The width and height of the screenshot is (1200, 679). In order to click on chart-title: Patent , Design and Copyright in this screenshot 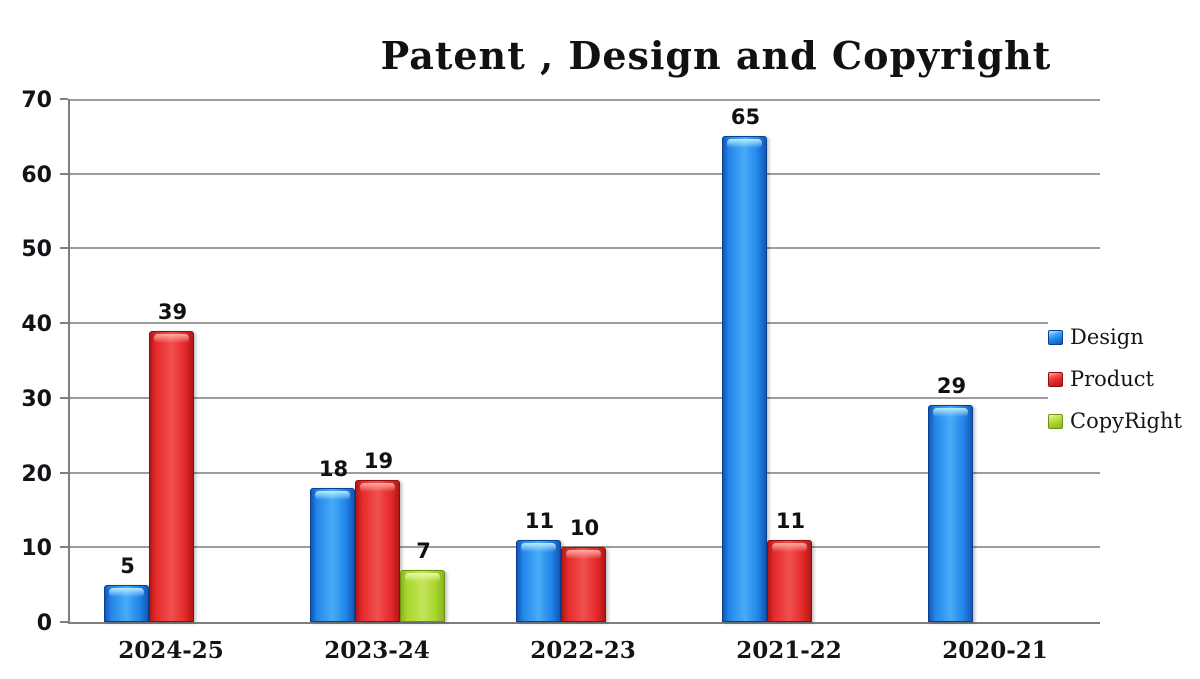, I will do `click(716, 55)`.